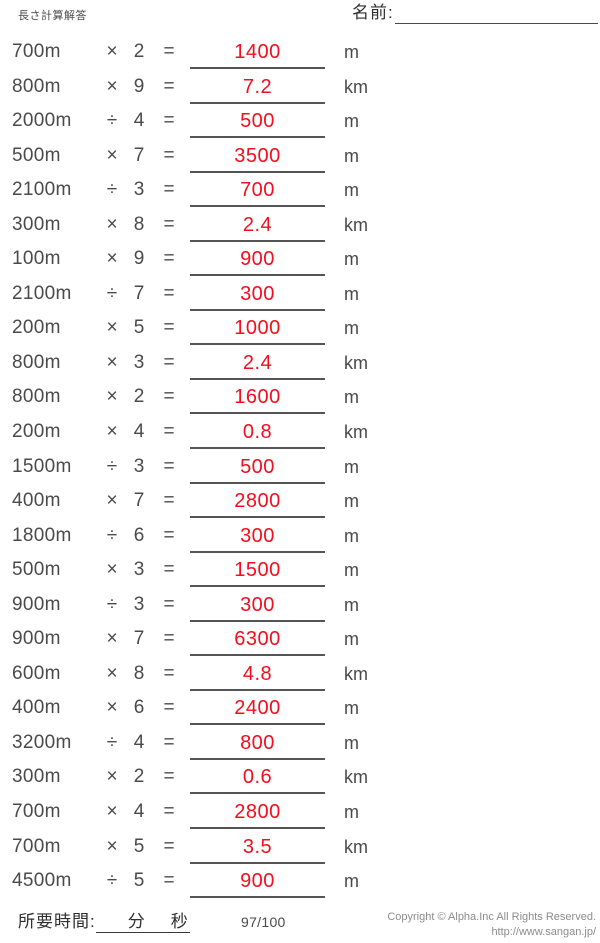 This screenshot has height=943, width=600. What do you see at coordinates (257, 849) in the screenshot?
I see `answer-input: 3.5` at bounding box center [257, 849].